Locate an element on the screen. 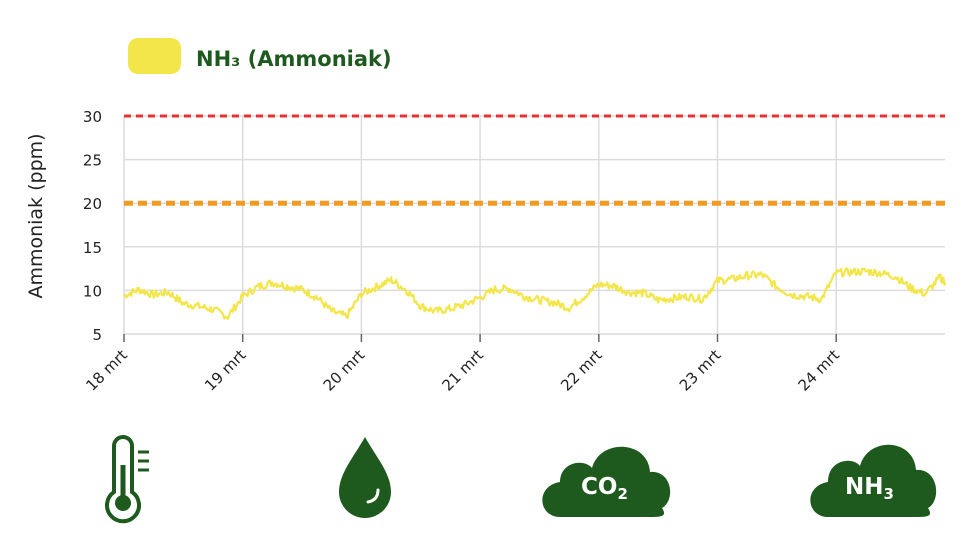  x-tick-label: 20 mrt is located at coordinates (344, 370).